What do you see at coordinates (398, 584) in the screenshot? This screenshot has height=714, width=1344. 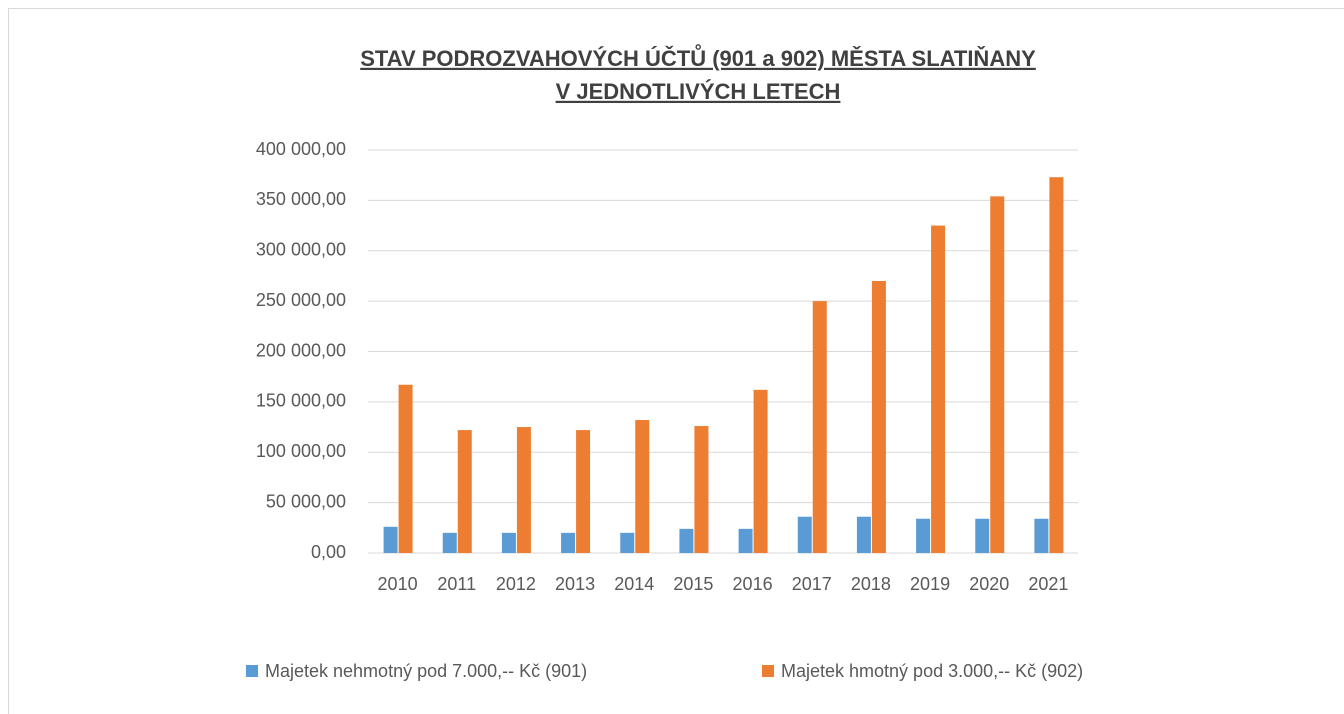 I see `x-tick-label: 2010` at bounding box center [398, 584].